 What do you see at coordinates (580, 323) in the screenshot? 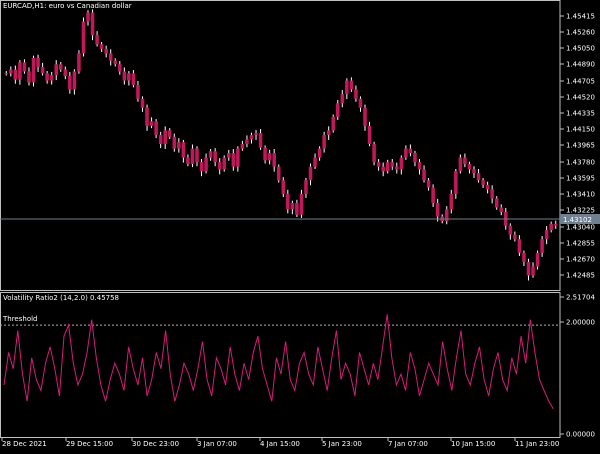
I see `indicator-axis-label: 2.00000` at bounding box center [580, 323].